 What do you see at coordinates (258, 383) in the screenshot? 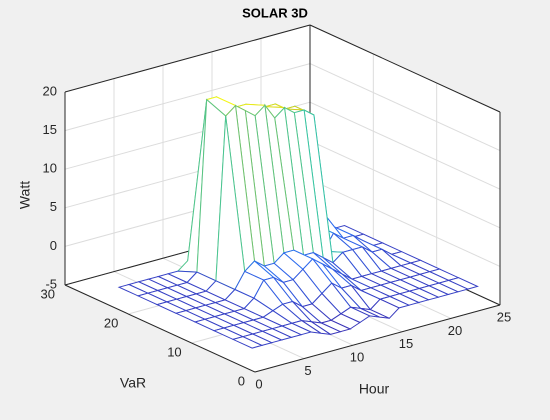
I see `x-tick-label: 0` at bounding box center [258, 383].